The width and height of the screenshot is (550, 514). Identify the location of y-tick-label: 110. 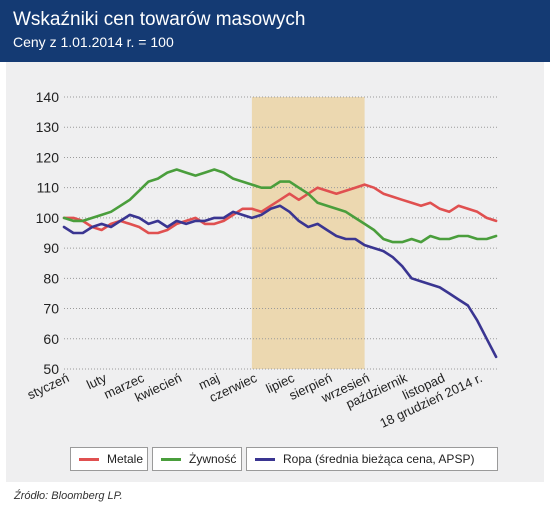
(48, 188).